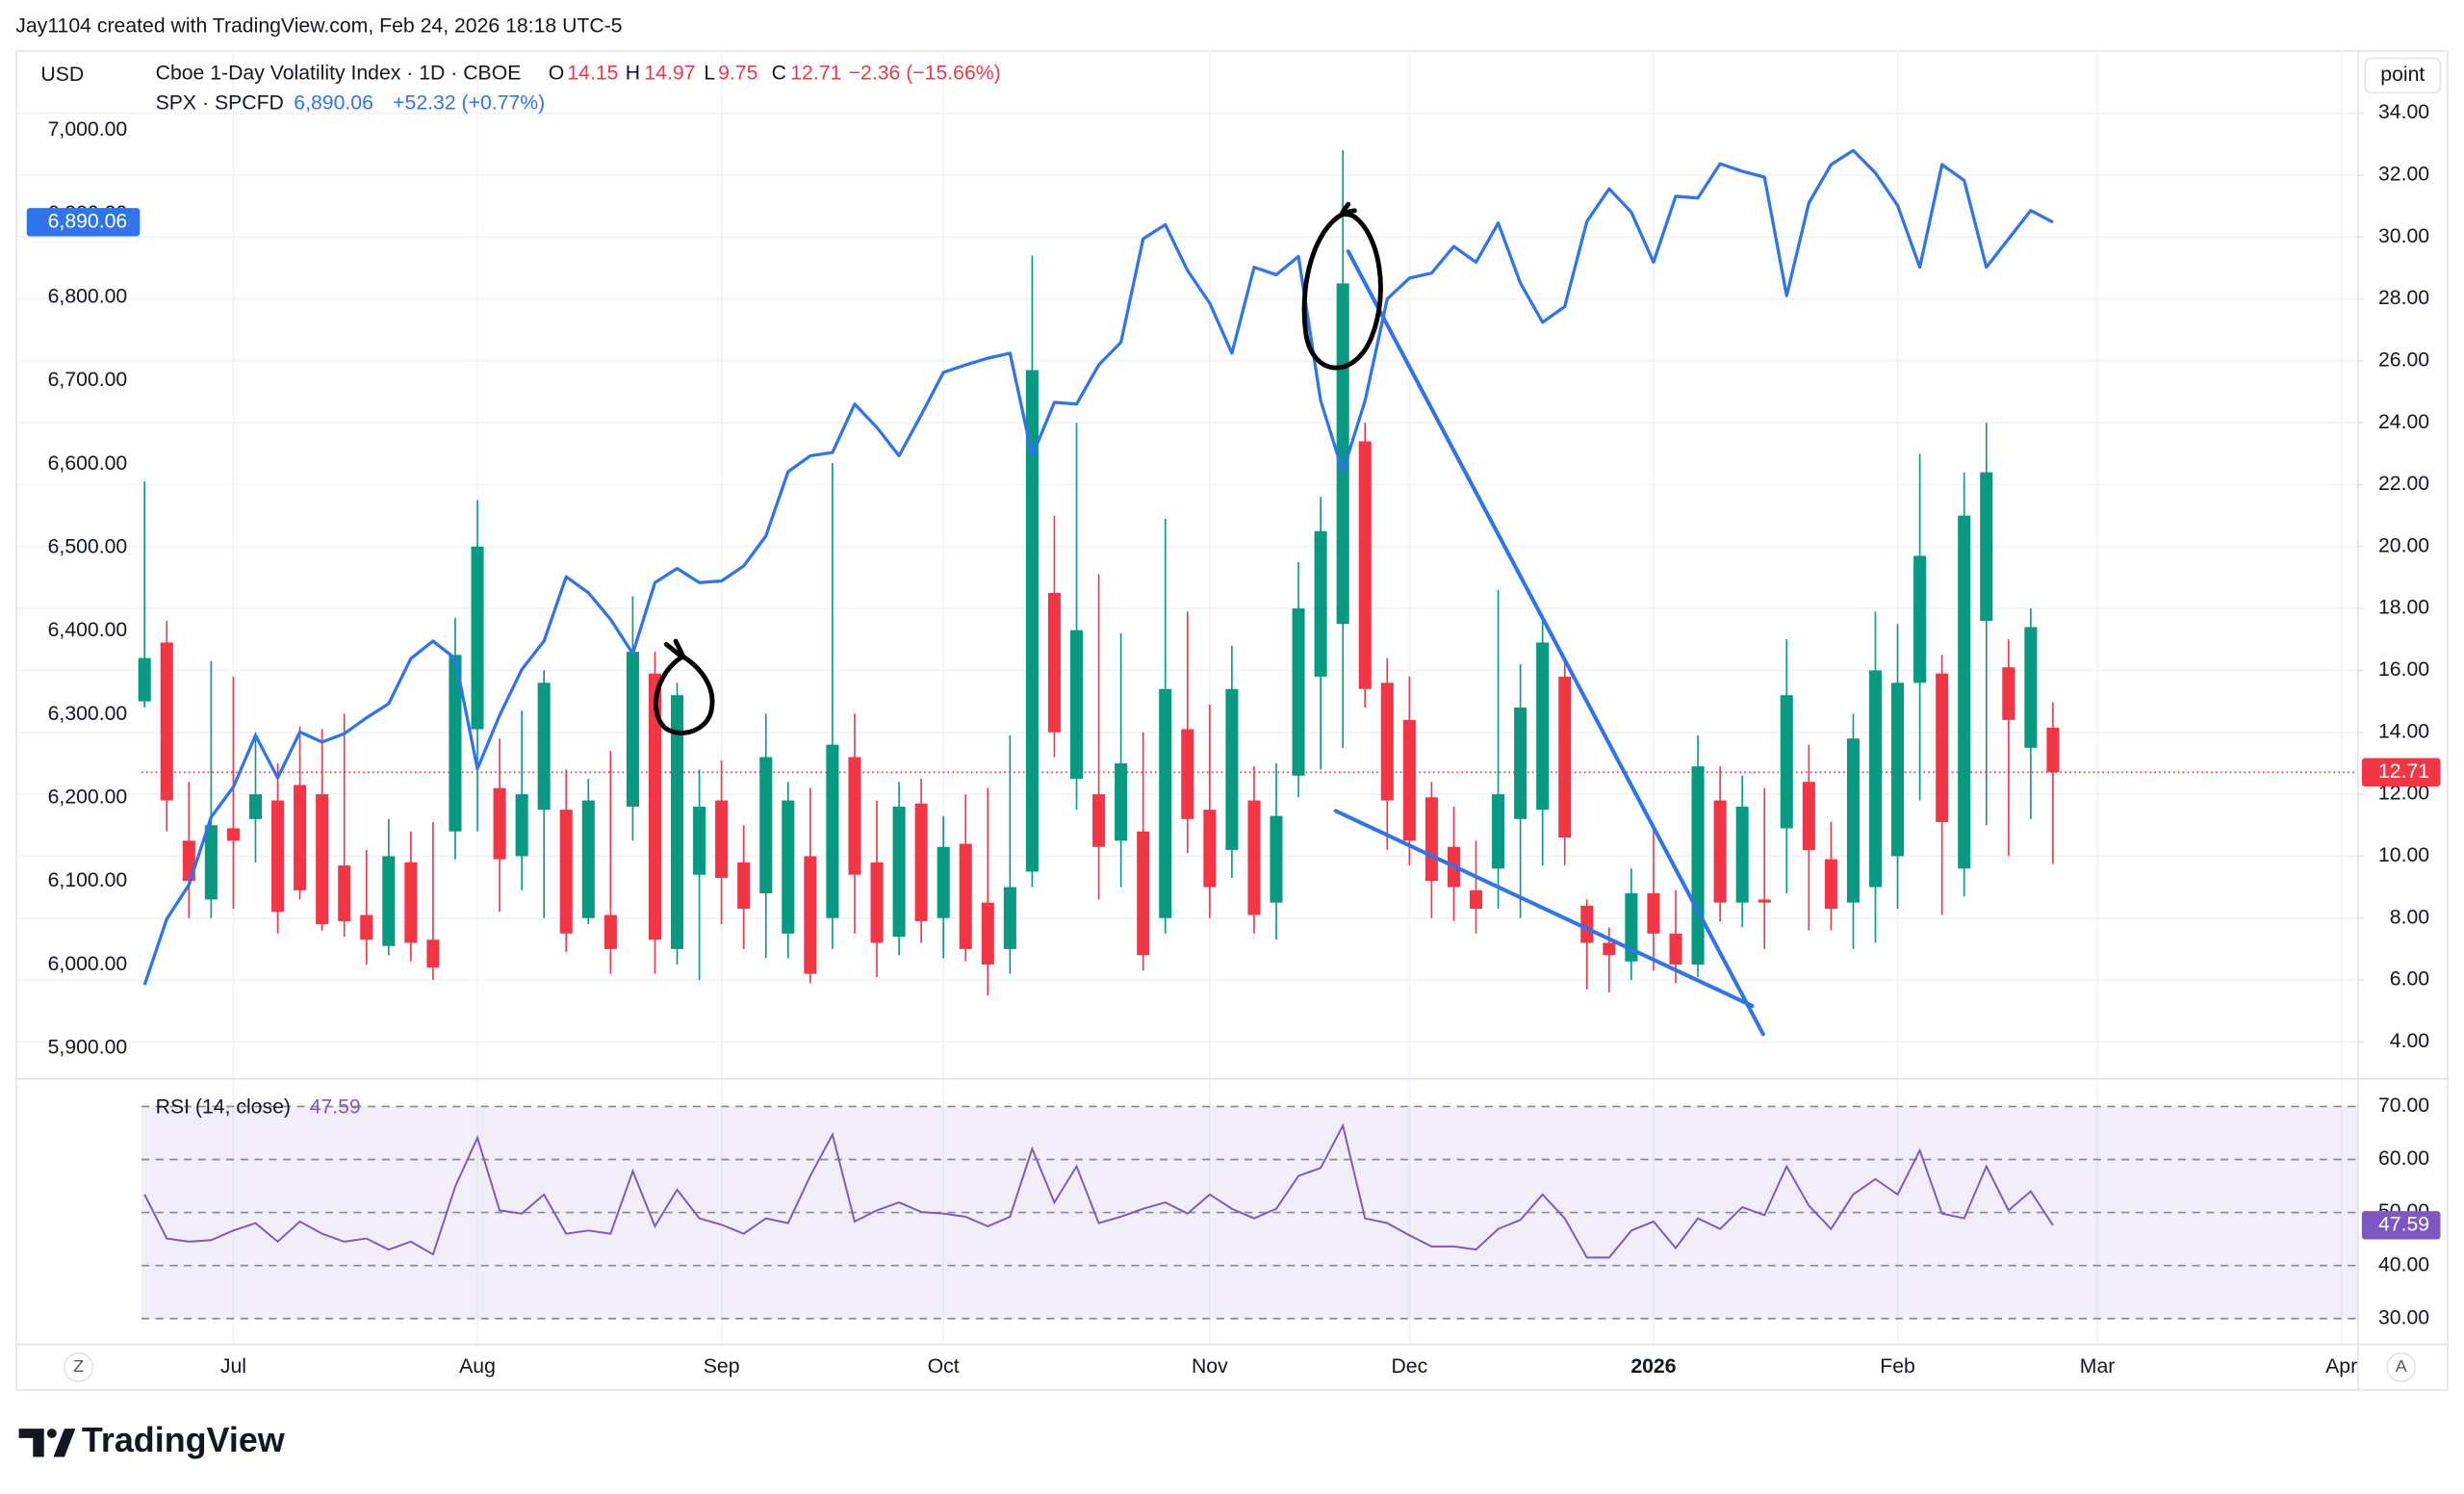 This screenshot has width=2464, height=1494. Describe the element at coordinates (88, 221) in the screenshot. I see `price-badge-label: 6,890.06` at that location.